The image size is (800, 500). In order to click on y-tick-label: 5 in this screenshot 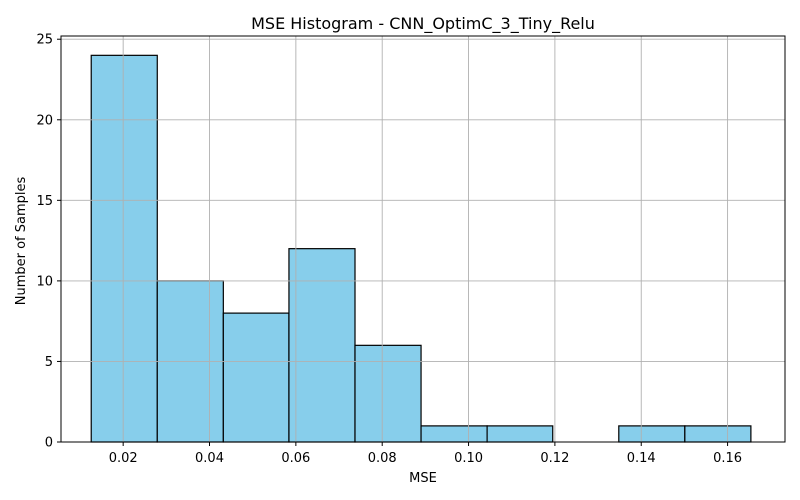, I will do `click(49, 362)`.